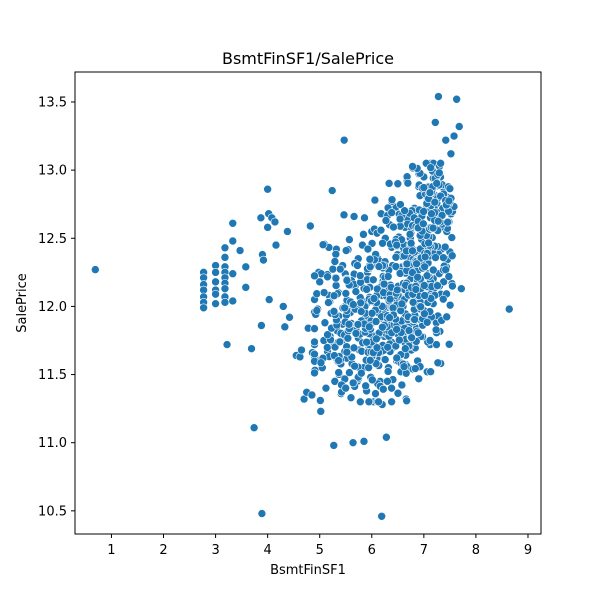 This screenshot has width=600, height=605. What do you see at coordinates (424, 550) in the screenshot?
I see `x-tick-label: 7` at bounding box center [424, 550].